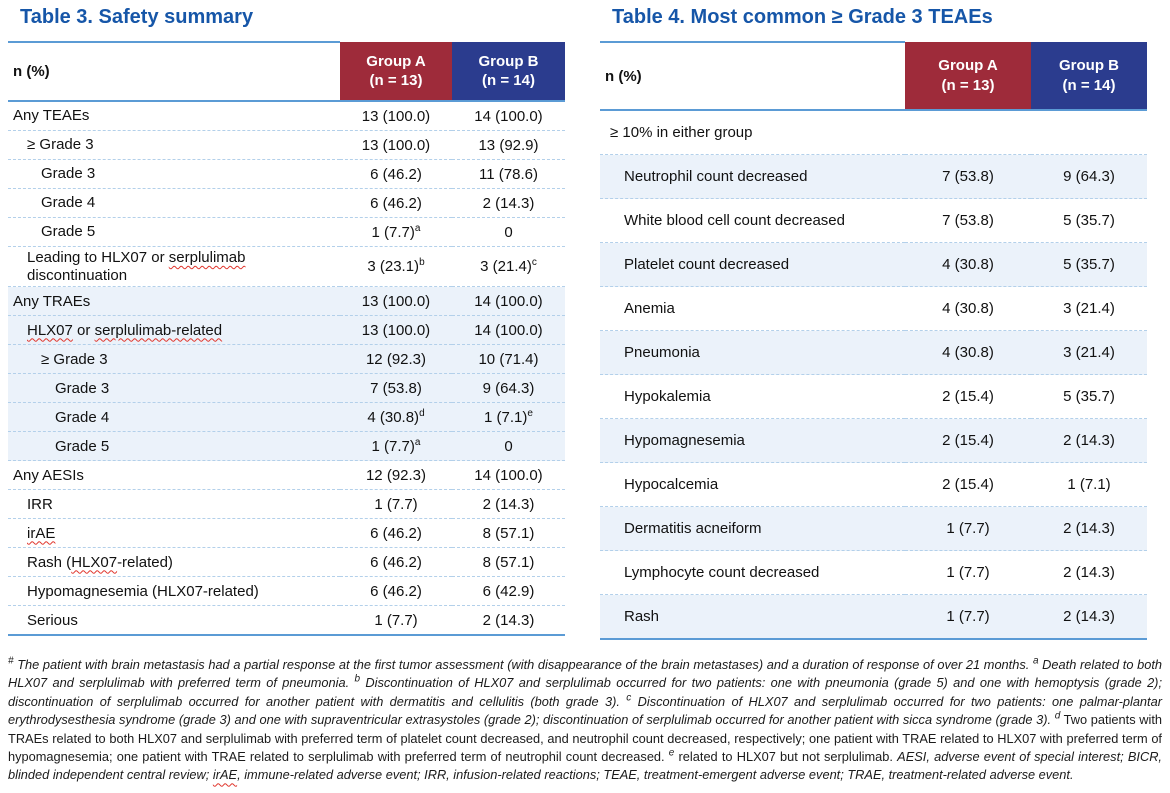 This screenshot has width=1170, height=793. What do you see at coordinates (508, 533) in the screenshot?
I see `cell-group-b: 8 (57.1)` at bounding box center [508, 533].